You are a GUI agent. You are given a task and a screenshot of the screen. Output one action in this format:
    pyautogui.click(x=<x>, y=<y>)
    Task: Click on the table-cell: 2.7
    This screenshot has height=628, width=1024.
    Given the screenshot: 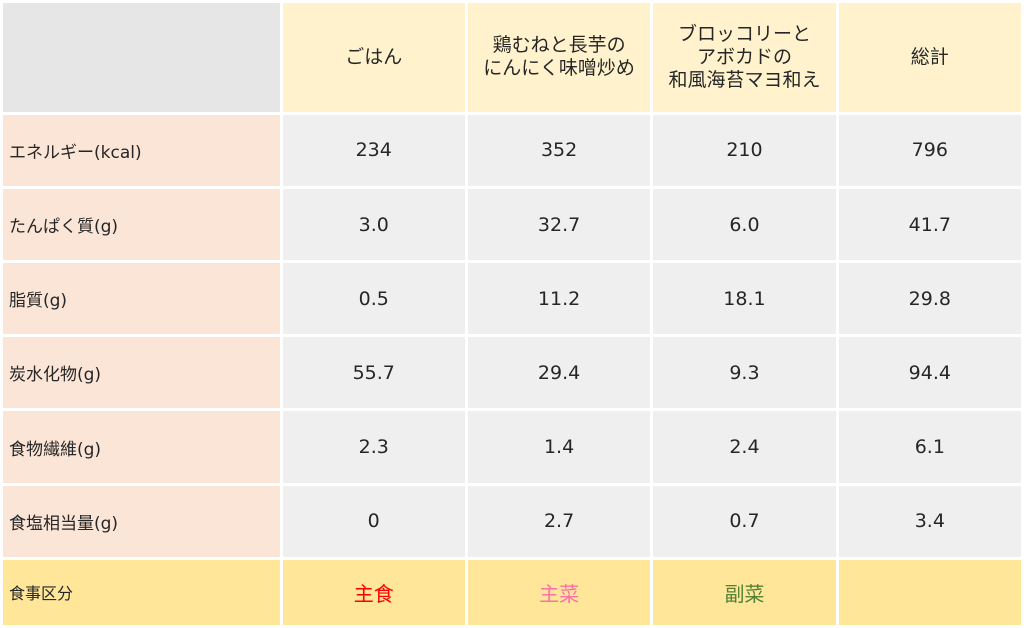 What is the action you would take?
    pyautogui.click(x=559, y=521)
    